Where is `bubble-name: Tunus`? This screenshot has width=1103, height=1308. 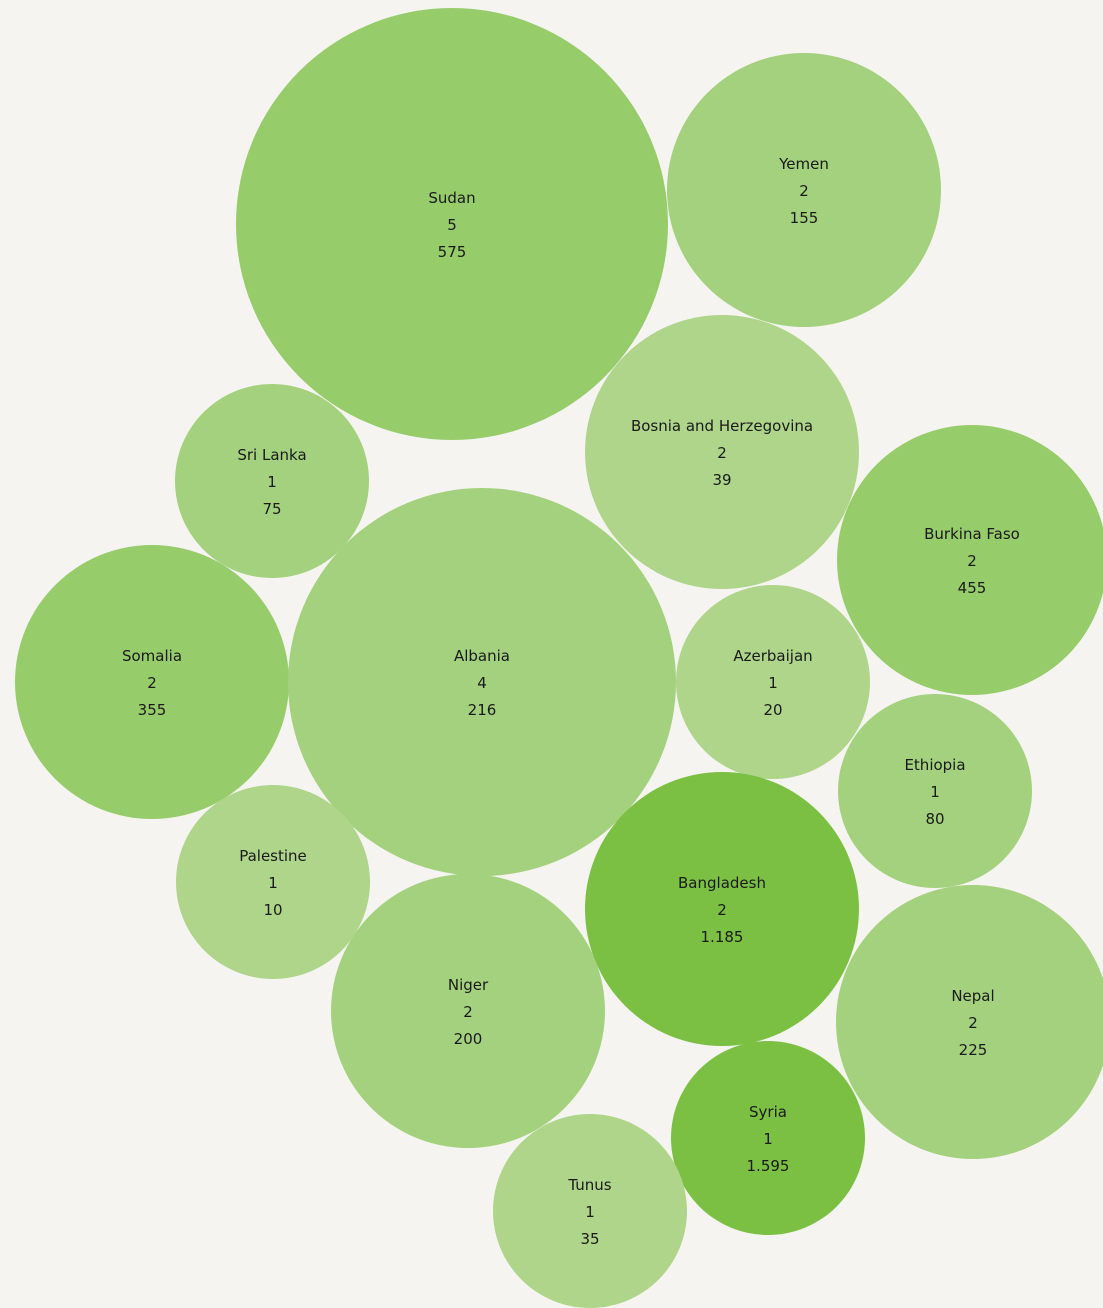
bubble-name: Tunus is located at coordinates (589, 1185).